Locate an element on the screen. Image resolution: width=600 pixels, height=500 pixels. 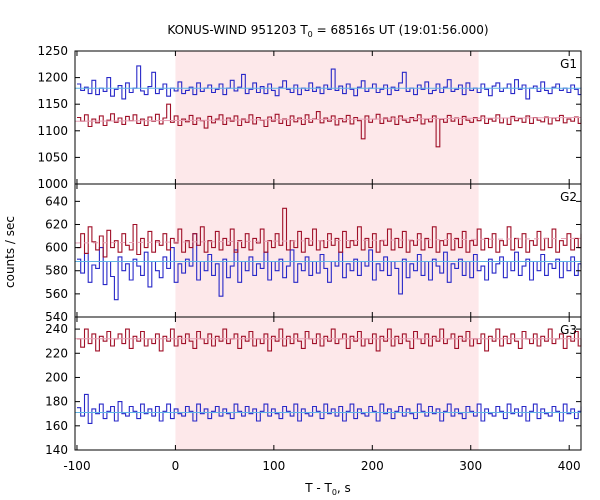
panel-2-series-2-fit-line is located at coordinates (328, 240).